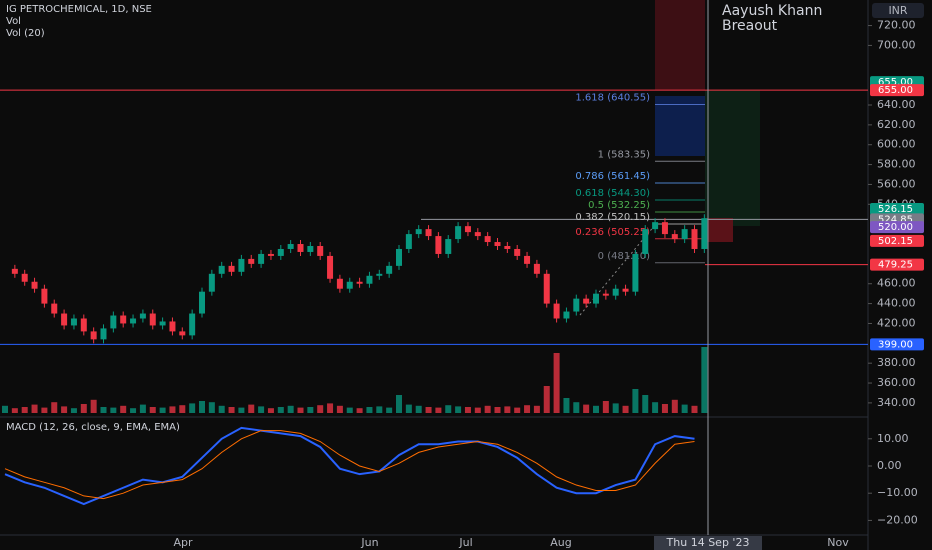 The width and height of the screenshot is (932, 550). What do you see at coordinates (896, 144) in the screenshot?
I see `y-tick-label: 600.00` at bounding box center [896, 144].